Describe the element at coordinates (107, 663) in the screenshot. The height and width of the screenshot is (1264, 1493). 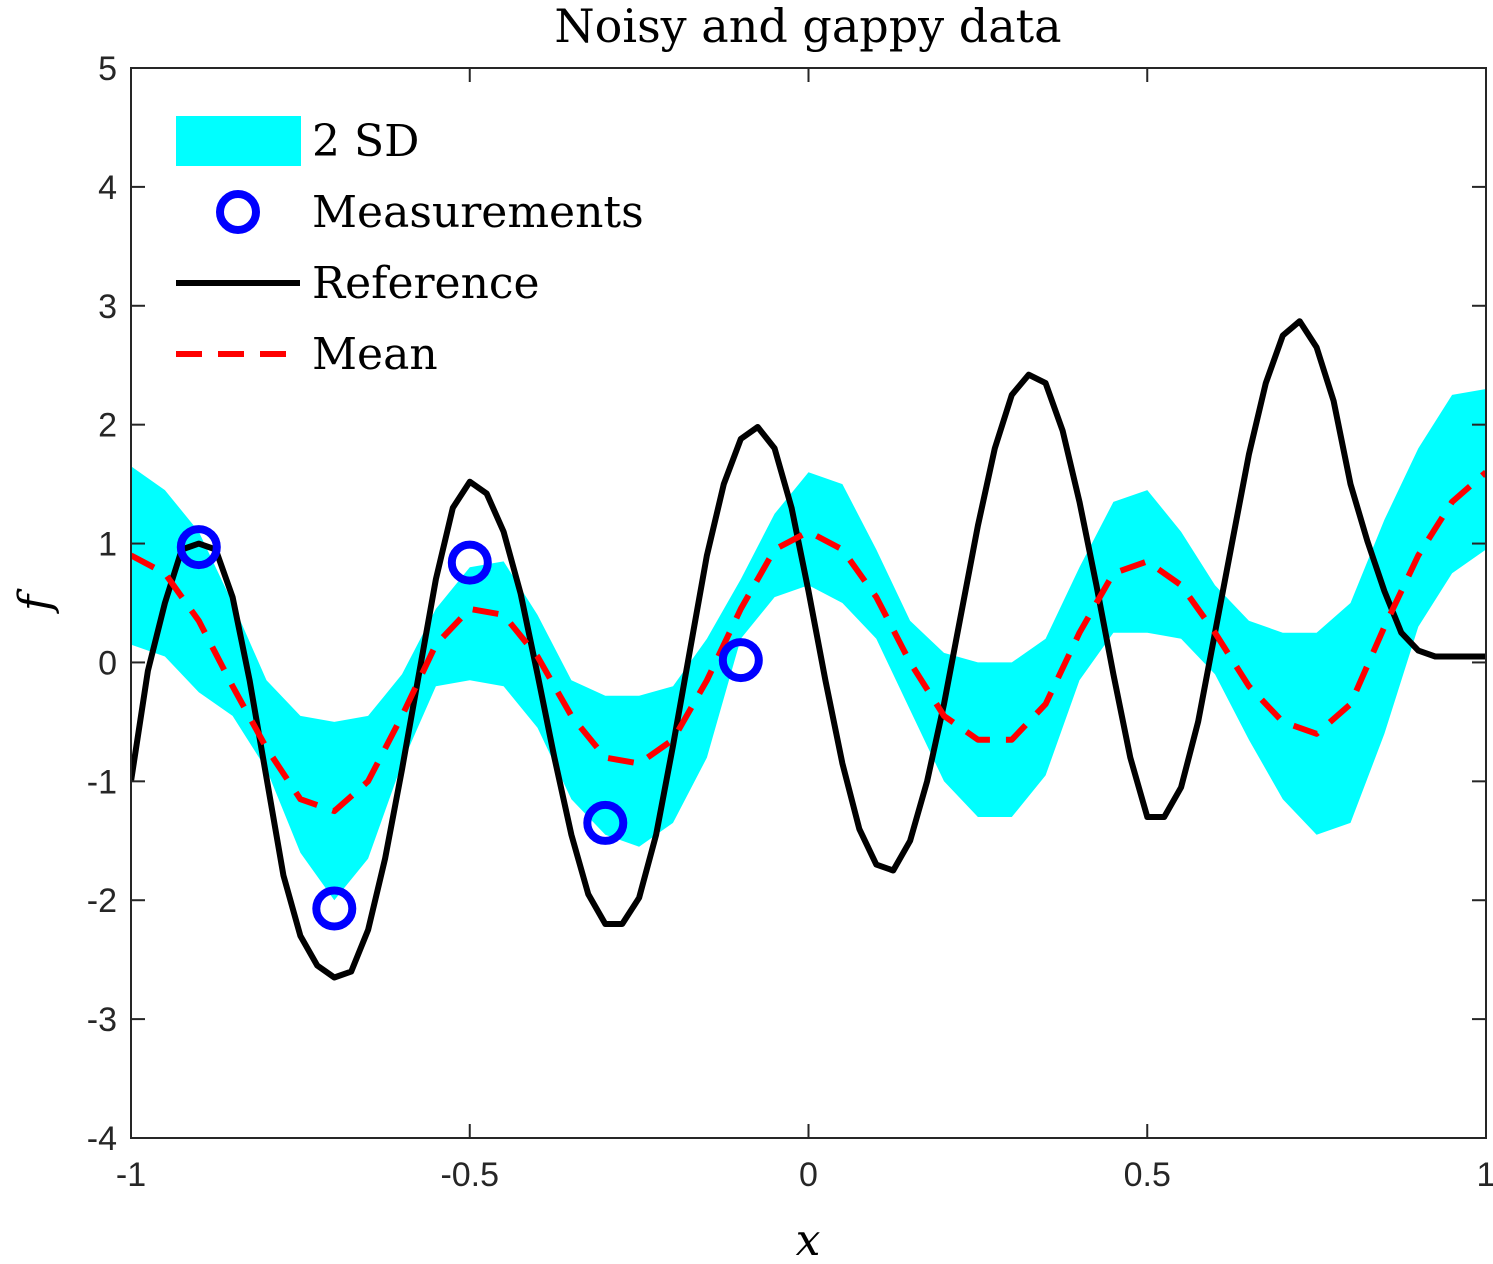
I see `y-tick-label: 0` at that location.